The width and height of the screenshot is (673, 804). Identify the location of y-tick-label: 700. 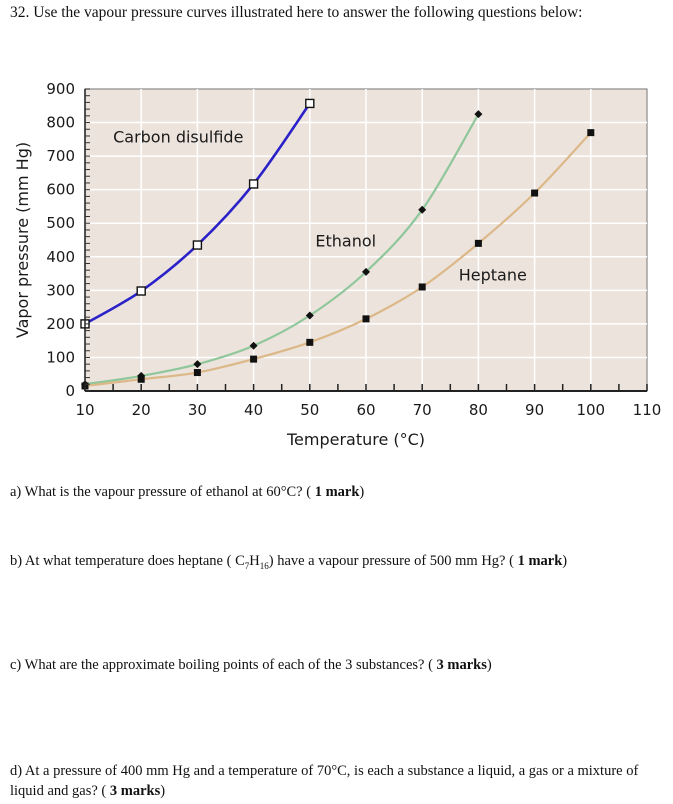
(60, 156).